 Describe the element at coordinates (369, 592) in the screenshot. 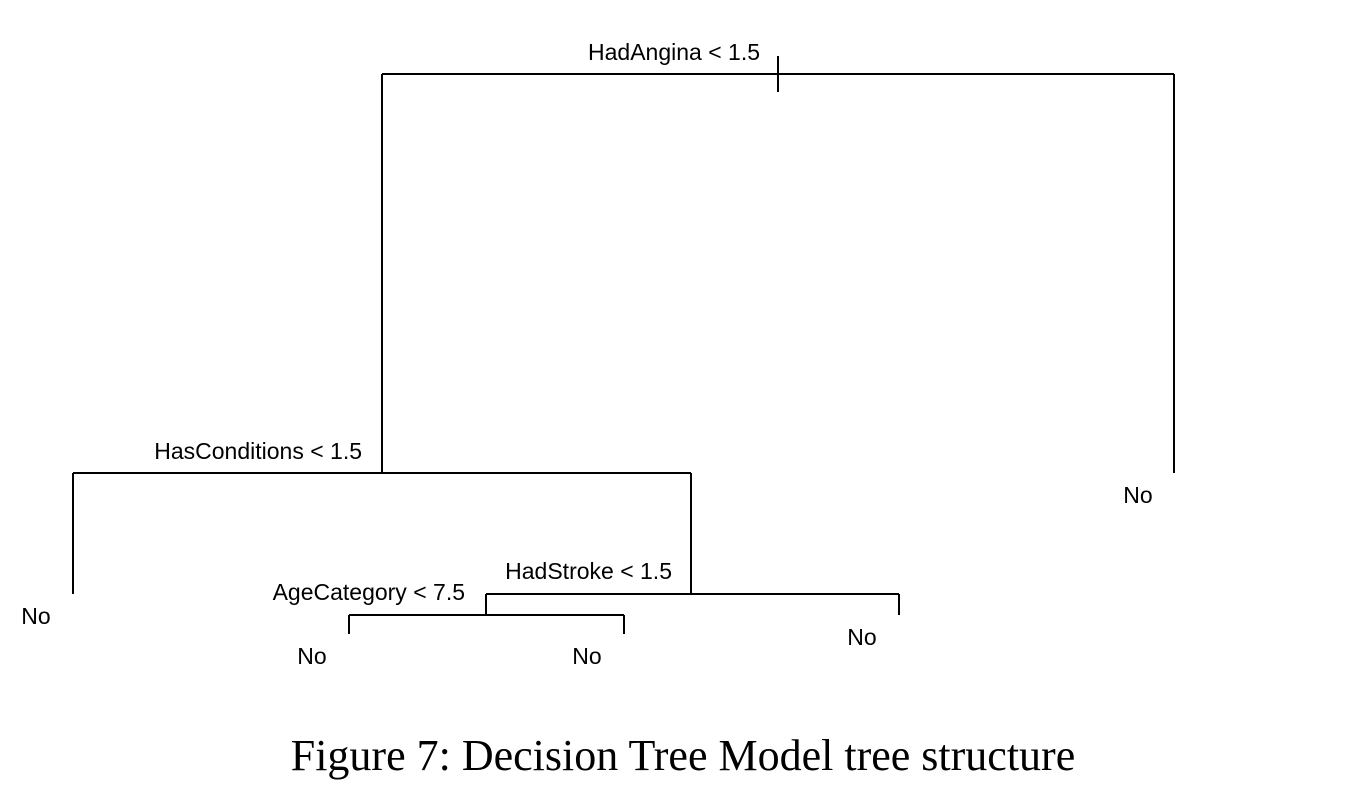

I see `node-label-age-category: AgeCategory < 7.5` at that location.